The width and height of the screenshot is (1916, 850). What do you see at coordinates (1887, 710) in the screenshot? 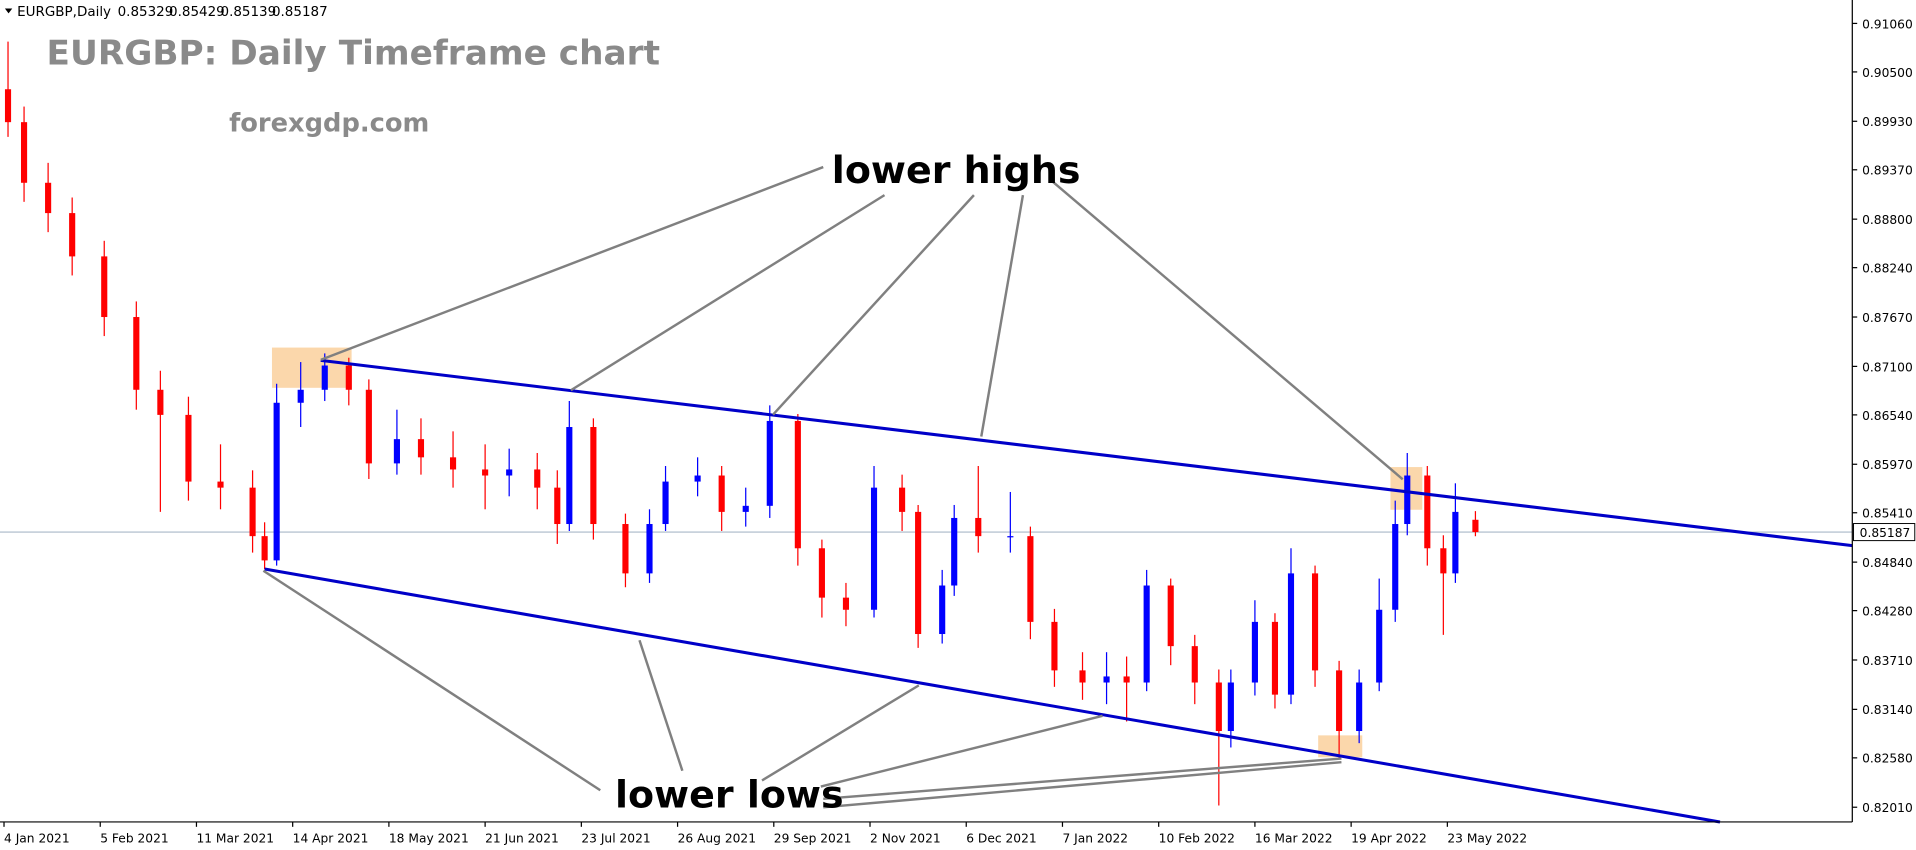
I see `y-tick-label: 0.83140` at bounding box center [1887, 710].